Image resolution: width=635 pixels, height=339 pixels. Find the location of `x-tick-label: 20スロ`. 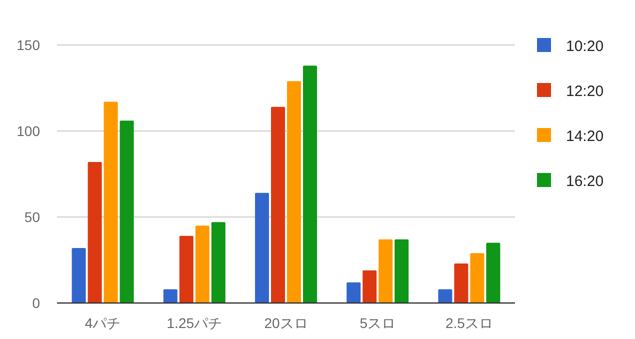

x-tick-label: 20スロ is located at coordinates (286, 323).